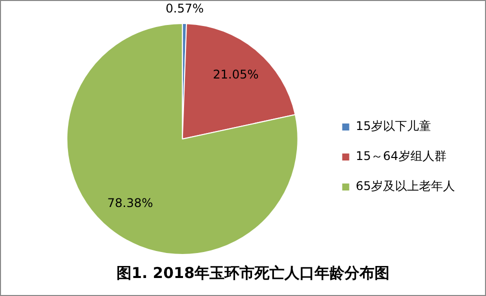 This screenshot has width=486, height=296. What do you see at coordinates (253, 273) in the screenshot?
I see `text: 图1. 2018年玉环市死亡人口年龄分布图` at bounding box center [253, 273].